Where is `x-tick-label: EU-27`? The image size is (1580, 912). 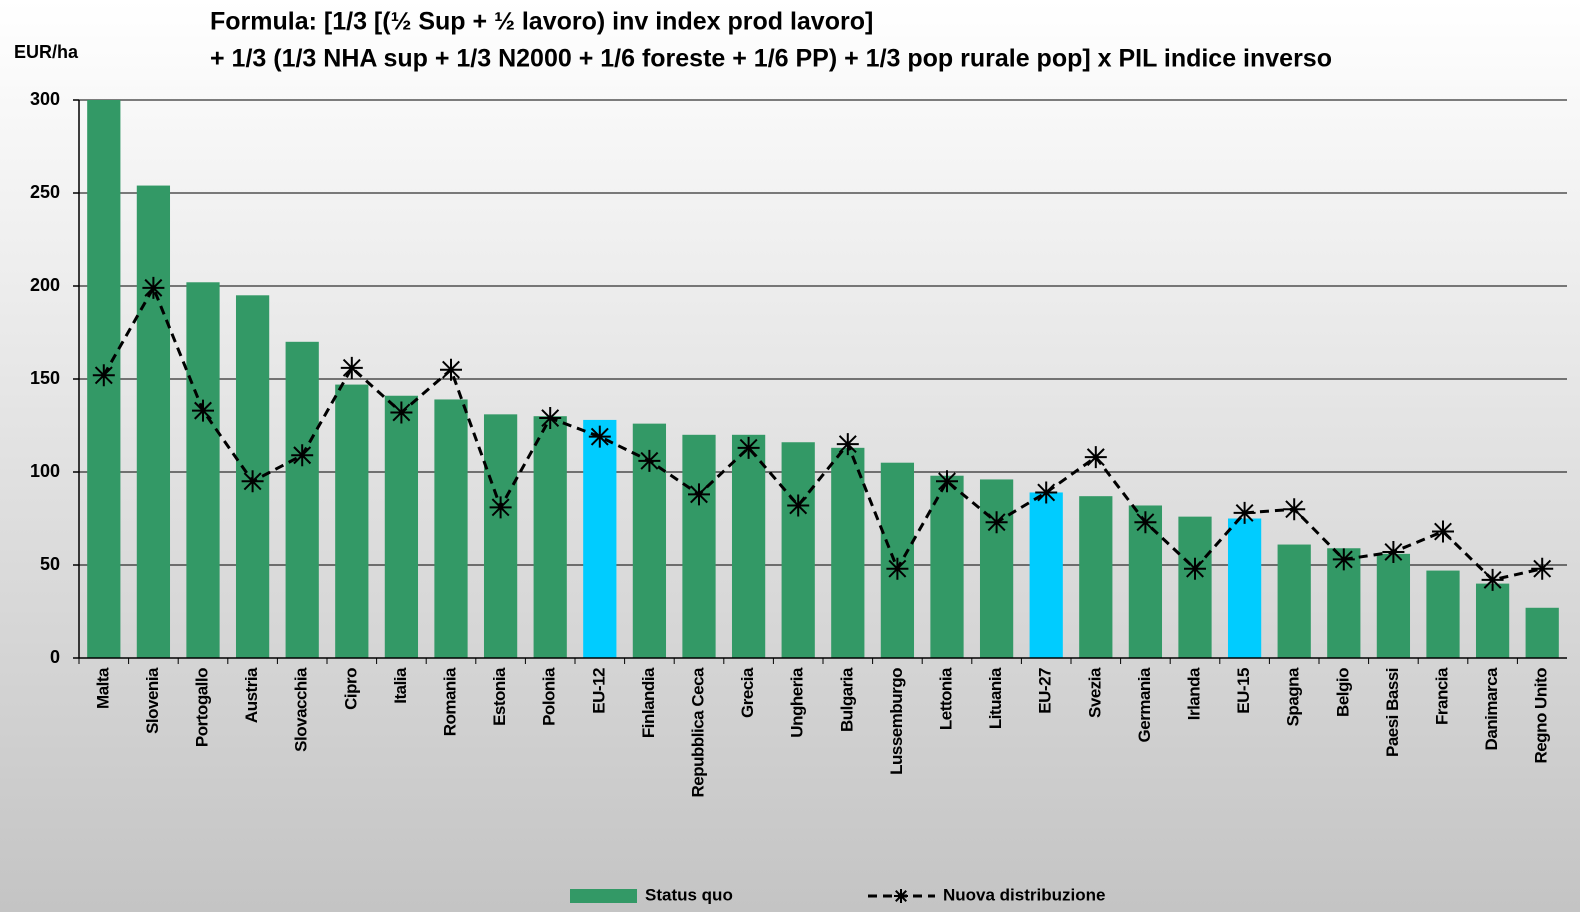 x-tick-label: EU-27 is located at coordinates (1045, 691).